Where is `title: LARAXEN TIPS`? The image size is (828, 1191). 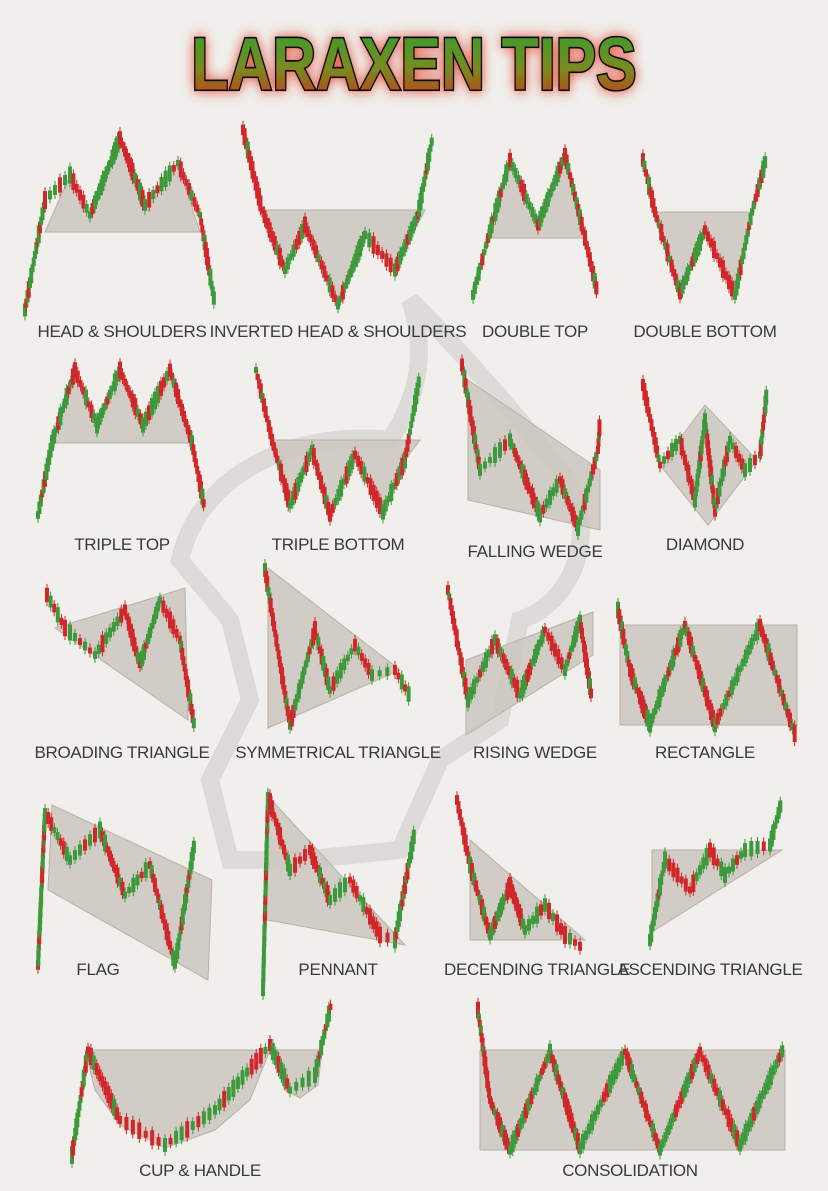 title: LARAXEN TIPS is located at coordinates (413, 65).